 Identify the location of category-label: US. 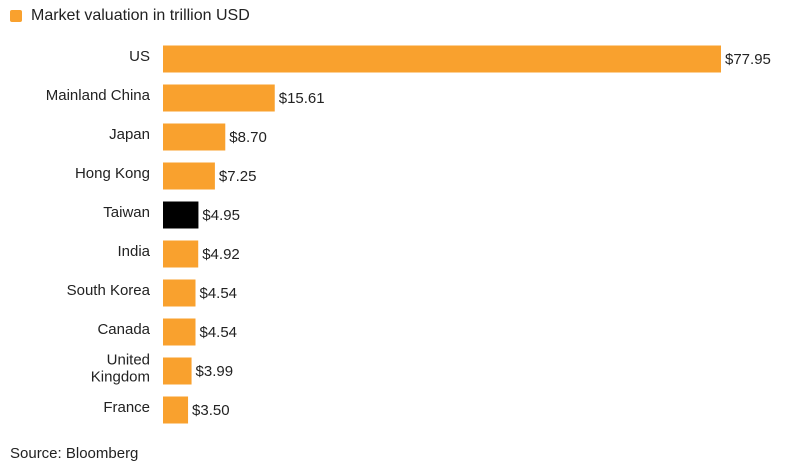
(139, 56).